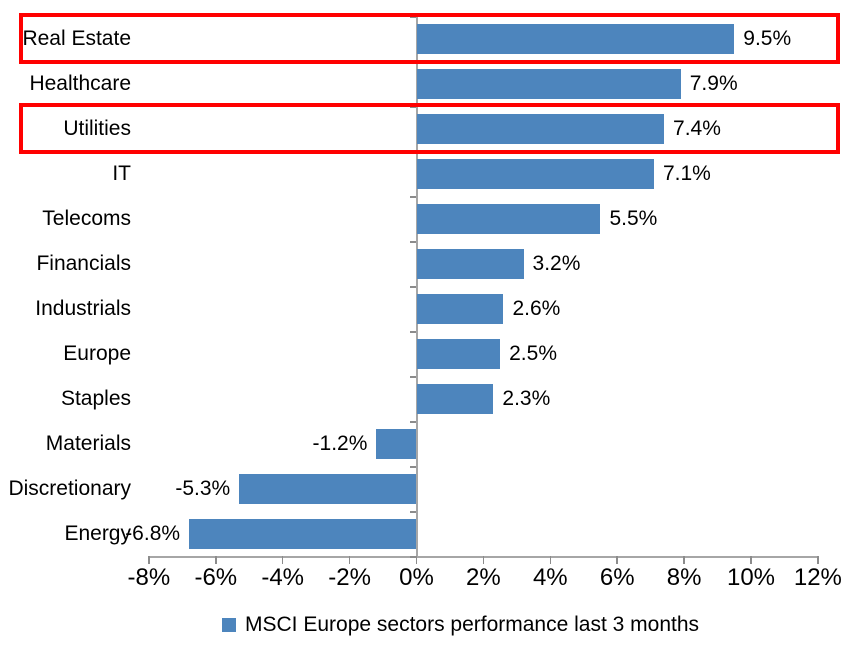  What do you see at coordinates (455, 398) in the screenshot?
I see `bar-staples` at bounding box center [455, 398].